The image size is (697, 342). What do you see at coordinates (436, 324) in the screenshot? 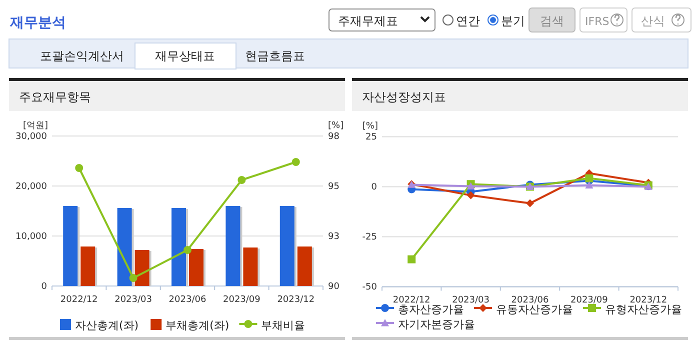
I see `legend-label: 자기자본증가율` at bounding box center [436, 324].